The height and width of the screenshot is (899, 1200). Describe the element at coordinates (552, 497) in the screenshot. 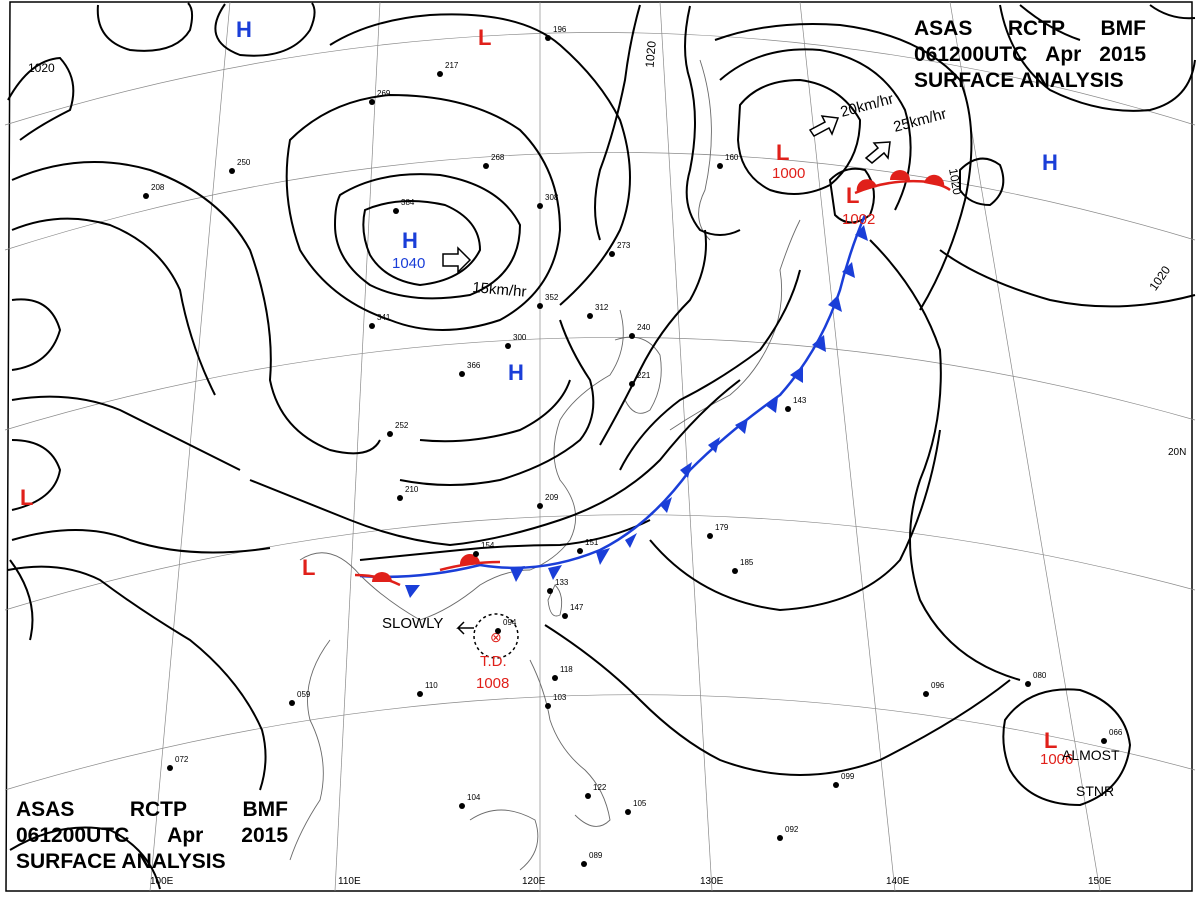

I see `station-pressure: 209` at that location.